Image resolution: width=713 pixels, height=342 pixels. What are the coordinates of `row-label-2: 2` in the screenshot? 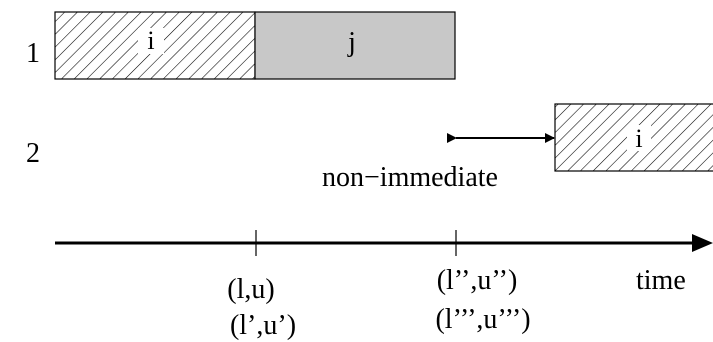 It's located at (33, 153).